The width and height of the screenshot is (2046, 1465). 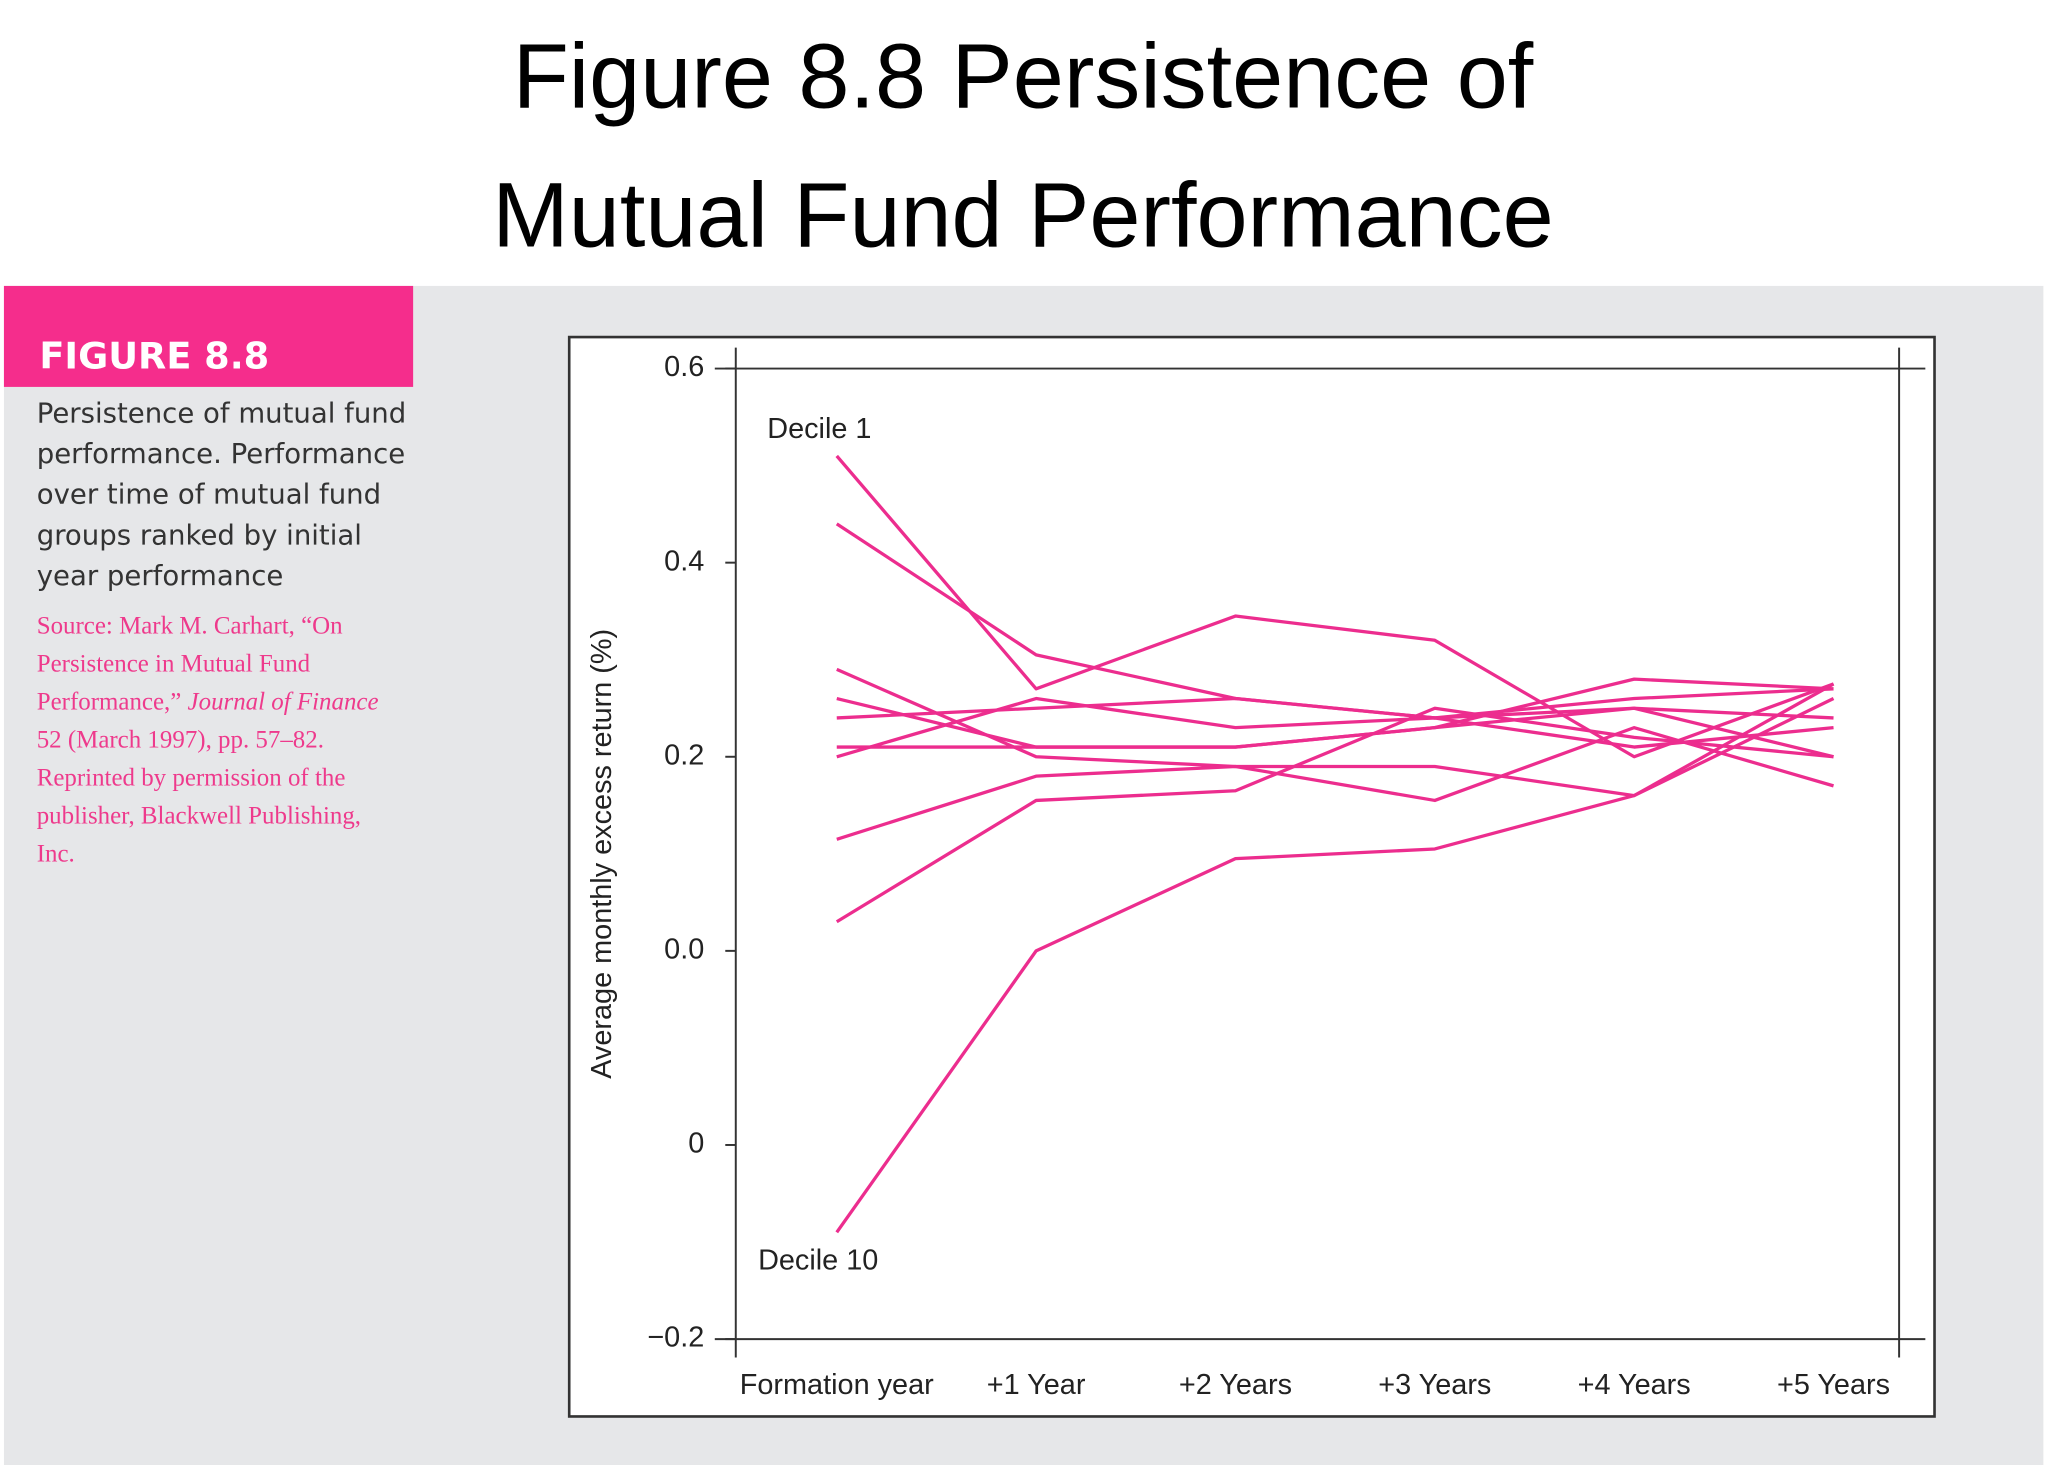 What do you see at coordinates (684, 367) in the screenshot?
I see `y-tick-label: 0.6` at bounding box center [684, 367].